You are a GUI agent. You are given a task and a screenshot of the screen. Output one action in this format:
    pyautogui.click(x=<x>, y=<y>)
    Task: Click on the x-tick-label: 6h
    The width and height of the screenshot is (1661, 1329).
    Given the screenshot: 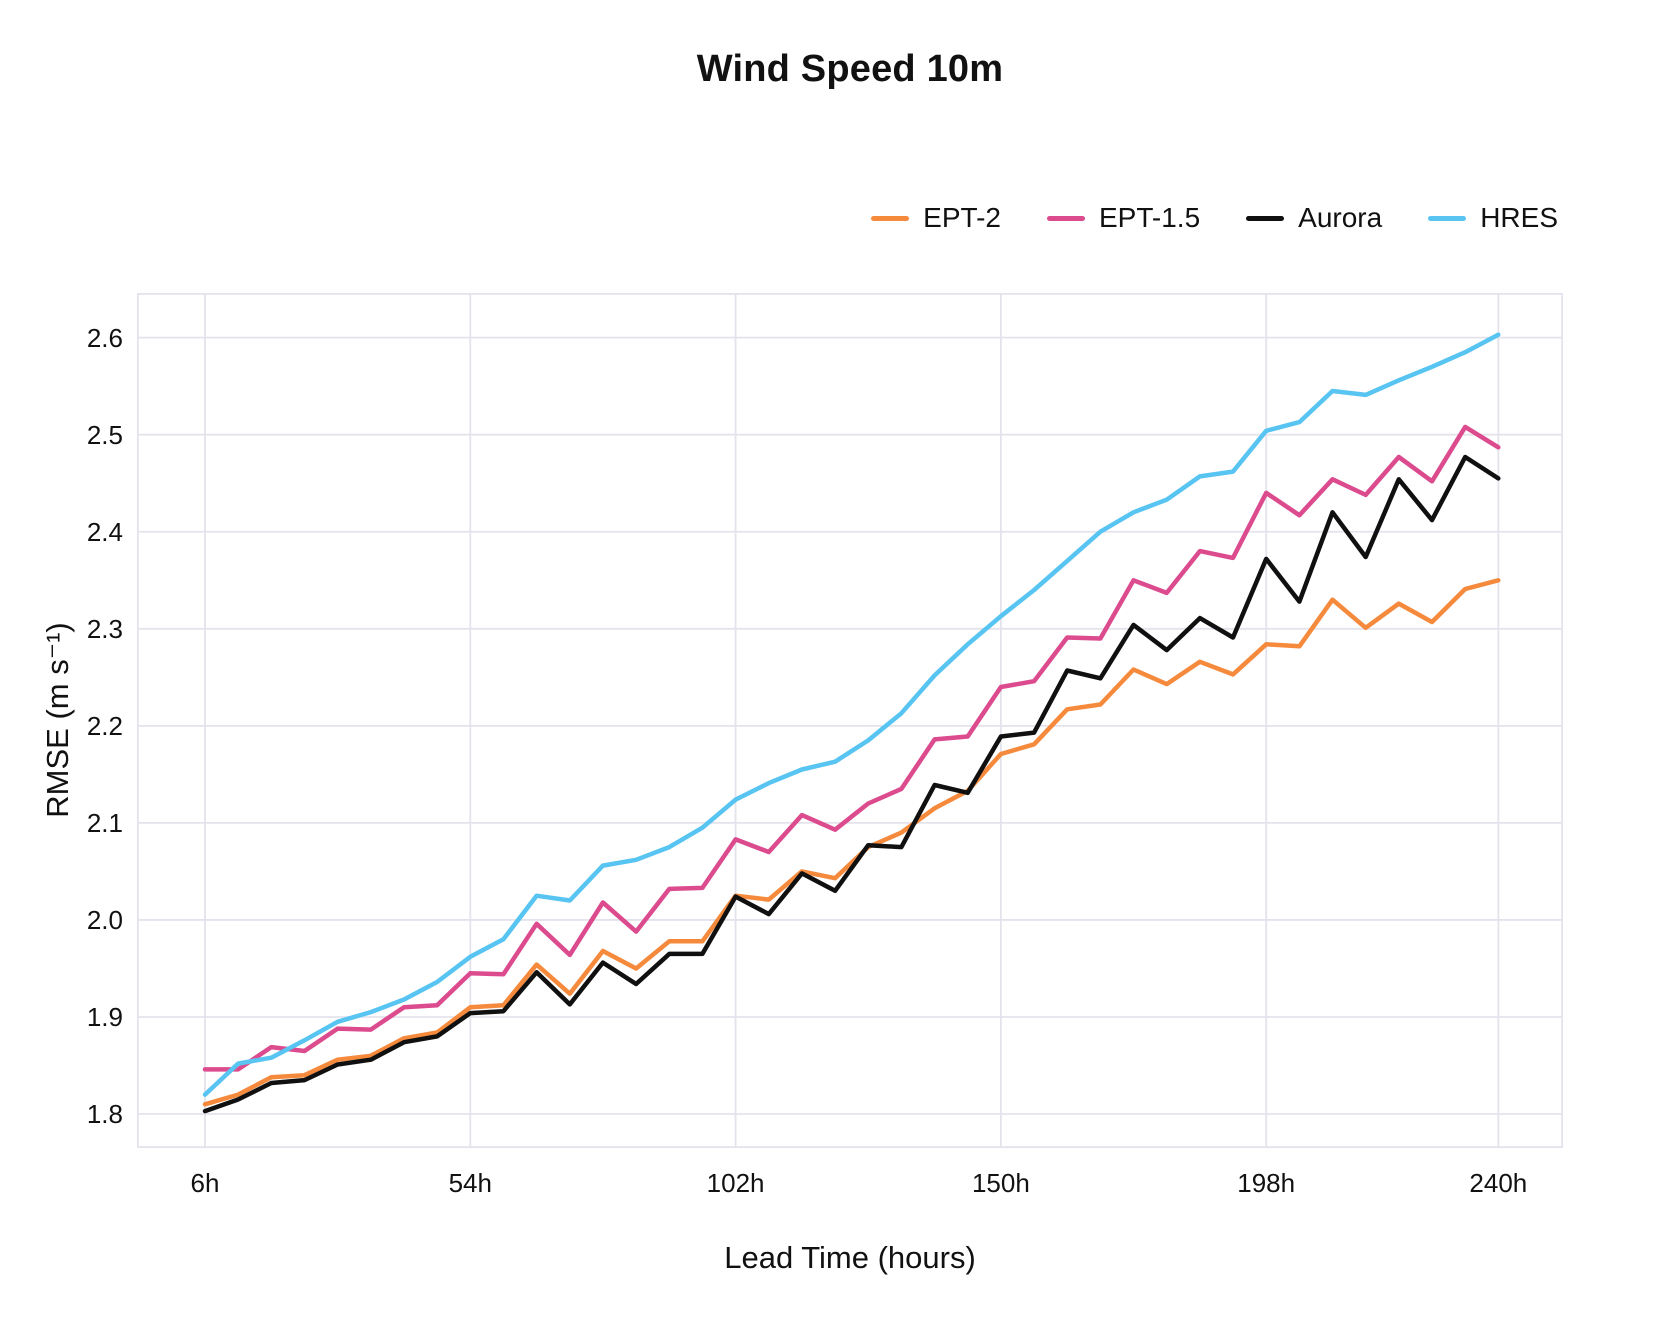 What is the action you would take?
    pyautogui.click(x=205, y=1183)
    